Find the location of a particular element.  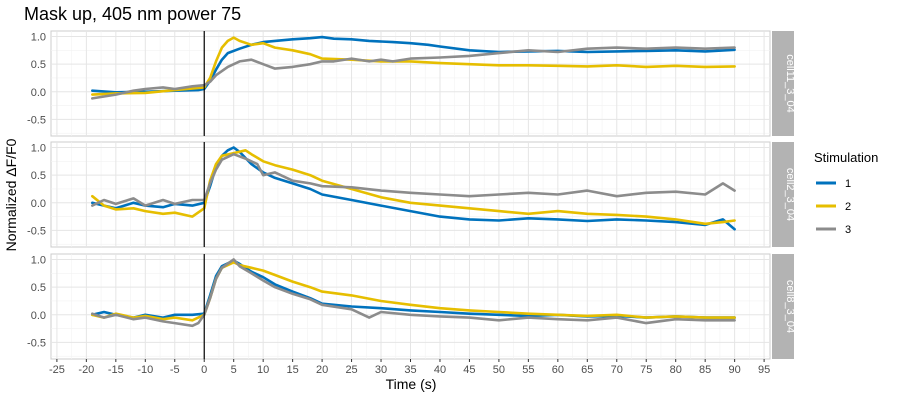

x-tick-label: 55 is located at coordinates (528, 370).